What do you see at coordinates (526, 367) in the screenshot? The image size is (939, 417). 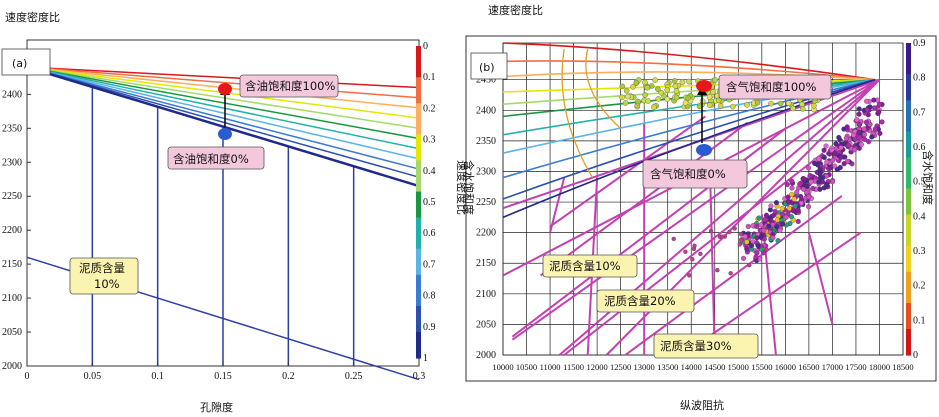 I see `panel-b-xtick-label: 10500` at bounding box center [526, 367].